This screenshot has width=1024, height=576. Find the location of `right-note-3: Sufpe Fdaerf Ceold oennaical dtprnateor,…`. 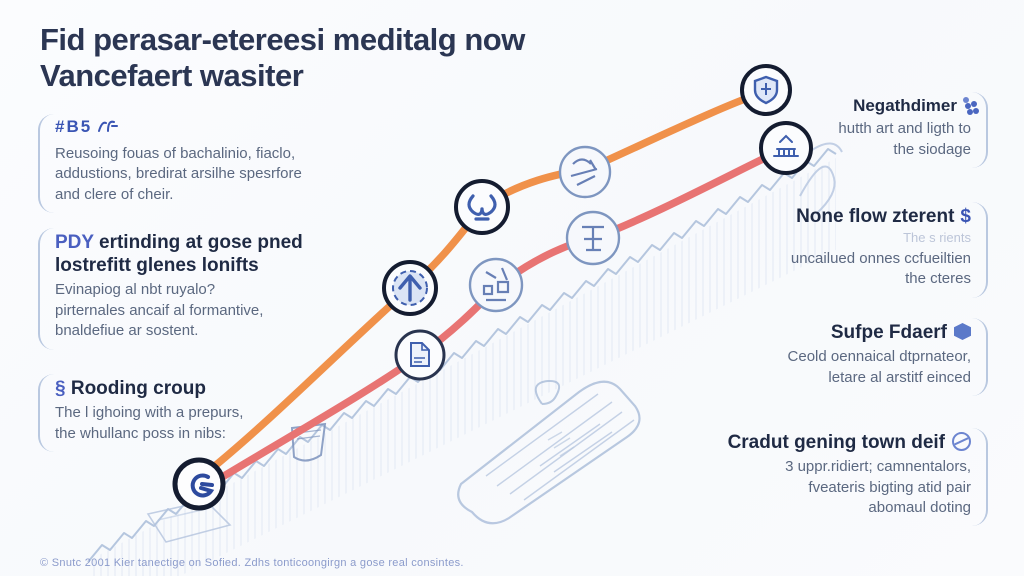

right-note-3: Sufpe Fdaerf Ceold oennaical dtprnateor,… is located at coordinates (855, 357).